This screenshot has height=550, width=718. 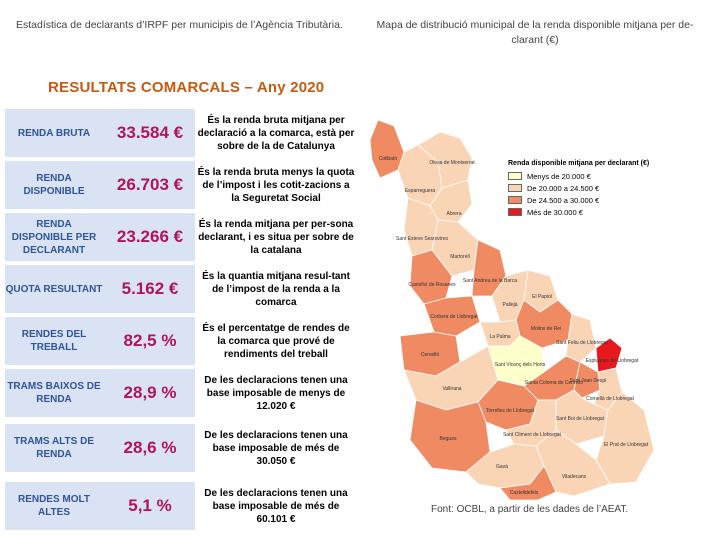 What do you see at coordinates (54, 133) in the screenshot?
I see `indicator-name: RENDA BRUTA` at bounding box center [54, 133].